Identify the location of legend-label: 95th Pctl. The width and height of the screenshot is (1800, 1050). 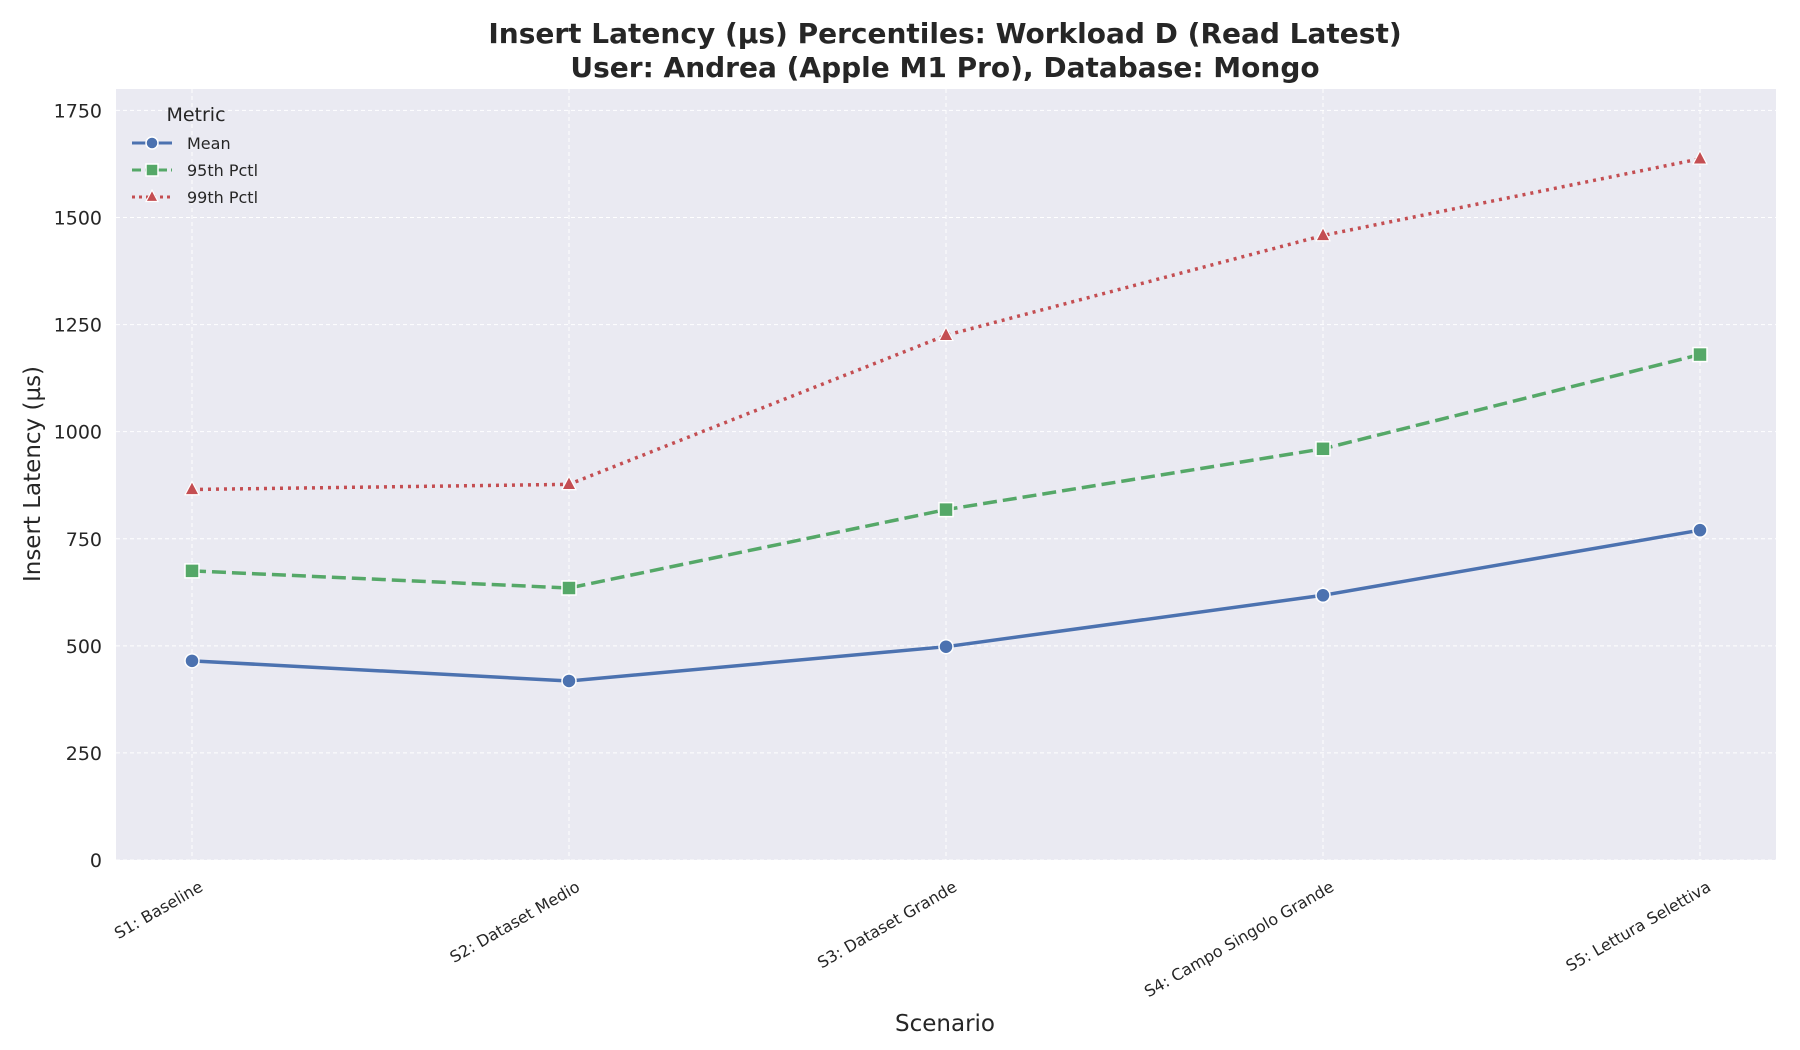
(222, 170).